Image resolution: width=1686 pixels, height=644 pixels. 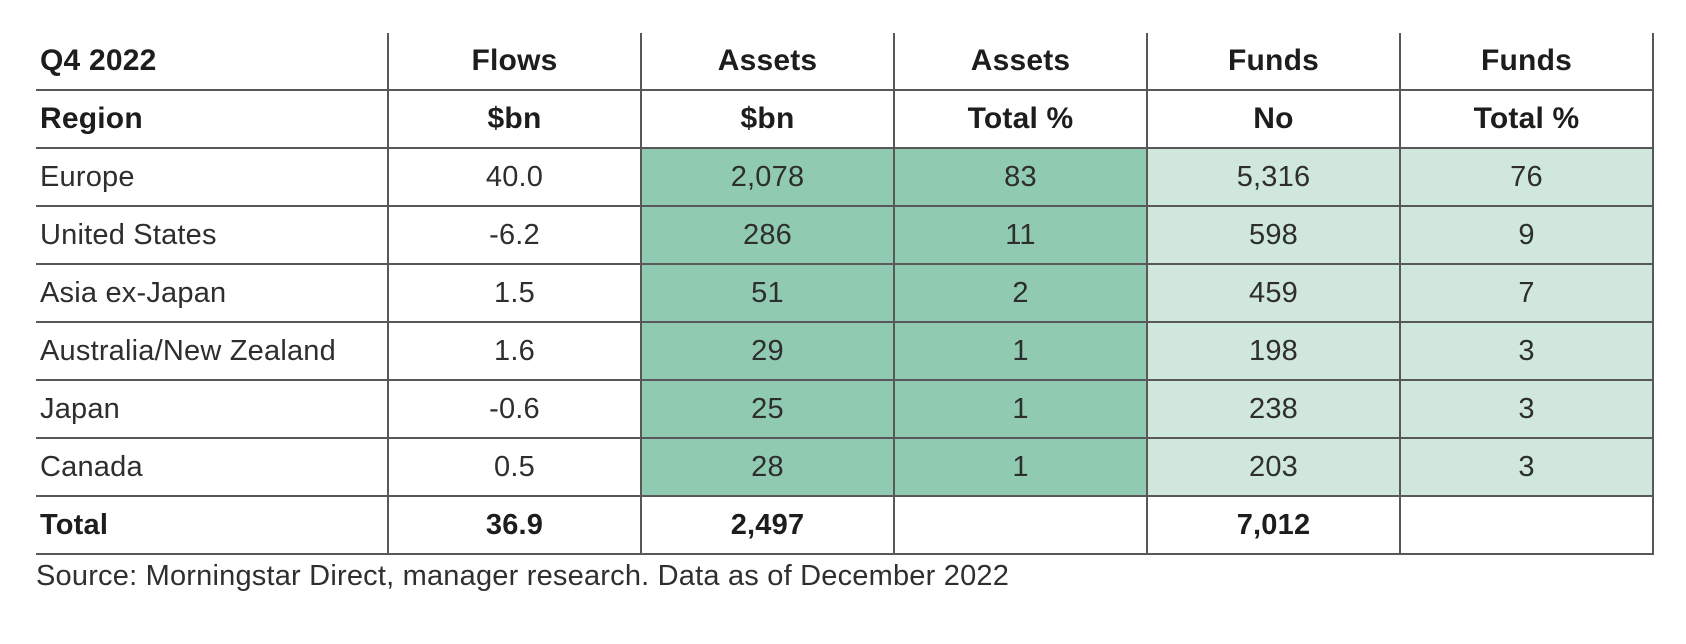 I want to click on cell-flows-bn: 1.5, so click(x=514, y=293).